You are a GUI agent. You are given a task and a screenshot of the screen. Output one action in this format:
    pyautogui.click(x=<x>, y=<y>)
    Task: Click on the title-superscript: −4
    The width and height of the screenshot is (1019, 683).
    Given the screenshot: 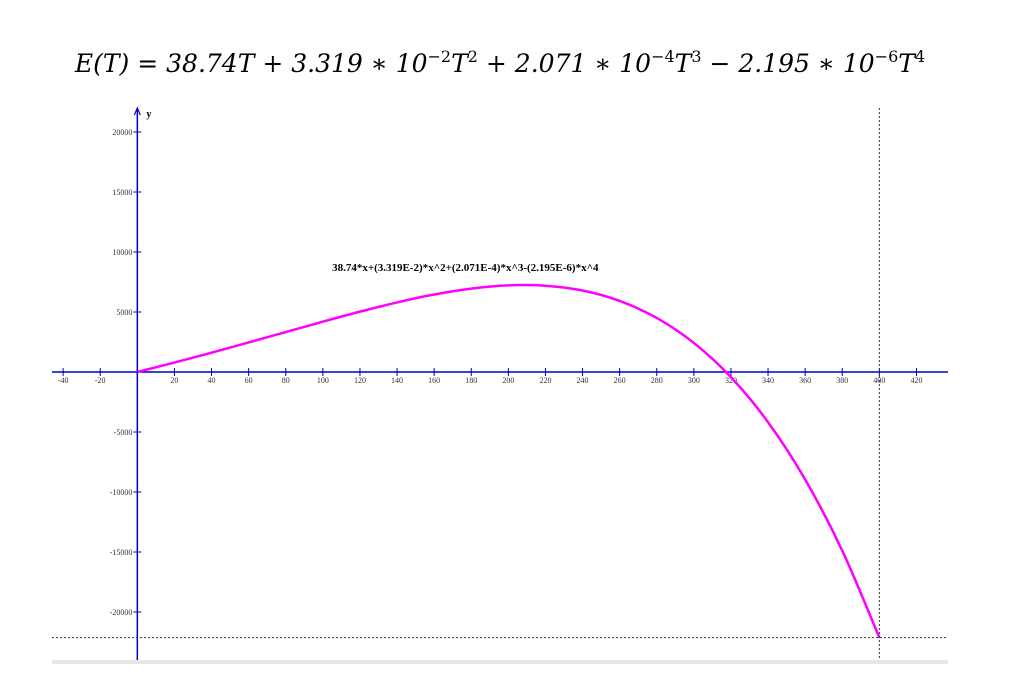 What is the action you would take?
    pyautogui.click(x=663, y=56)
    